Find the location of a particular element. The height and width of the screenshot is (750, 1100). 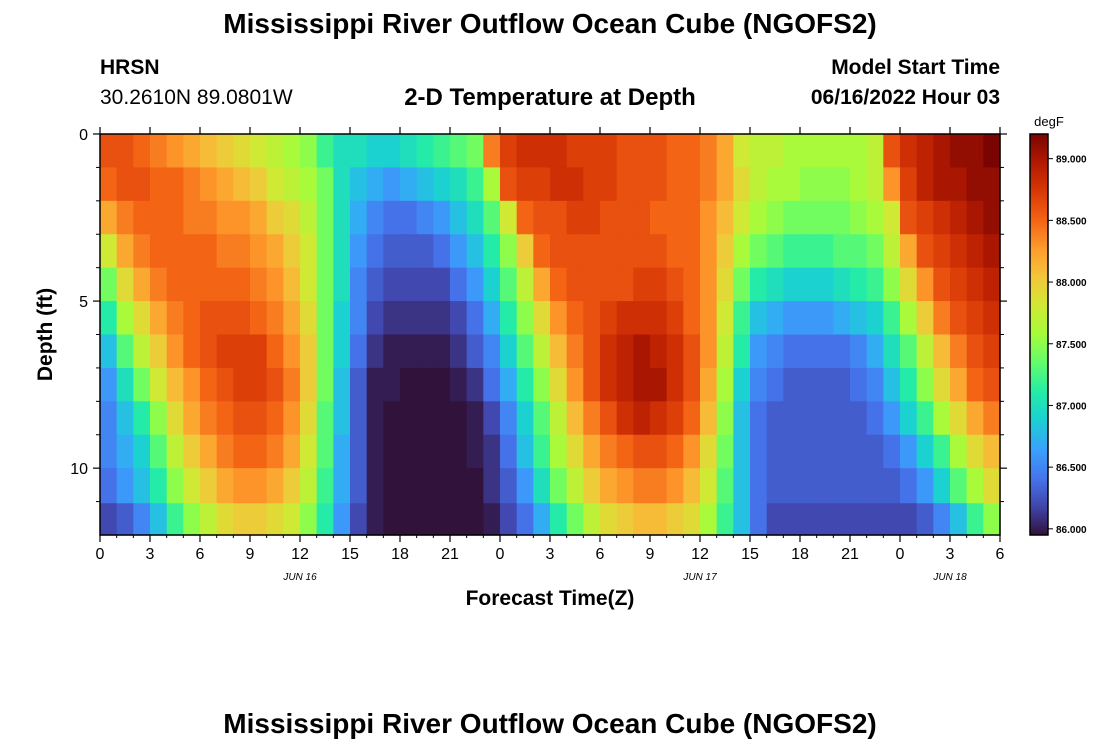

x-tick-label: 12 is located at coordinates (700, 554).